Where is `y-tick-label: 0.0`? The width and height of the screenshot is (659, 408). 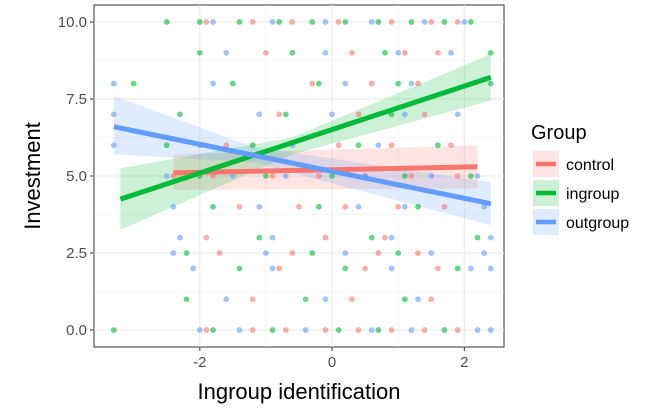 y-tick-label: 0.0 is located at coordinates (76, 330).